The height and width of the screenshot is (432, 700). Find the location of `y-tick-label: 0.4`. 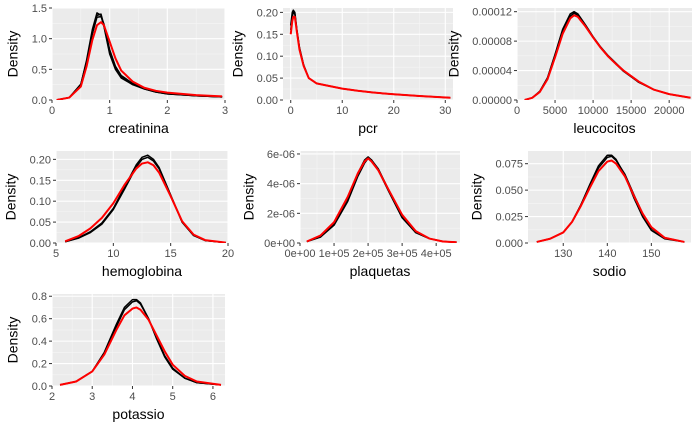

y-tick-label: 0.4 is located at coordinates (39, 342).